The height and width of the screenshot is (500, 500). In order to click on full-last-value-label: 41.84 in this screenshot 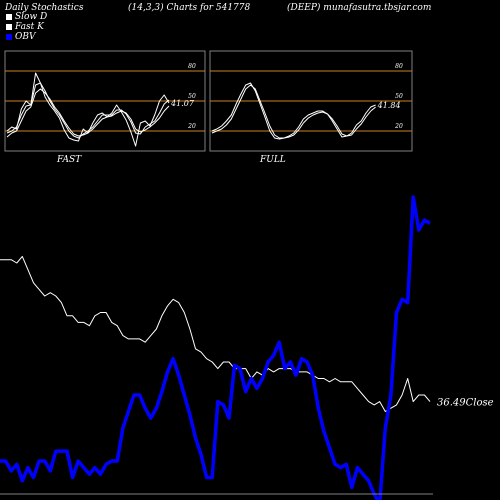, I will do `click(389, 105)`.